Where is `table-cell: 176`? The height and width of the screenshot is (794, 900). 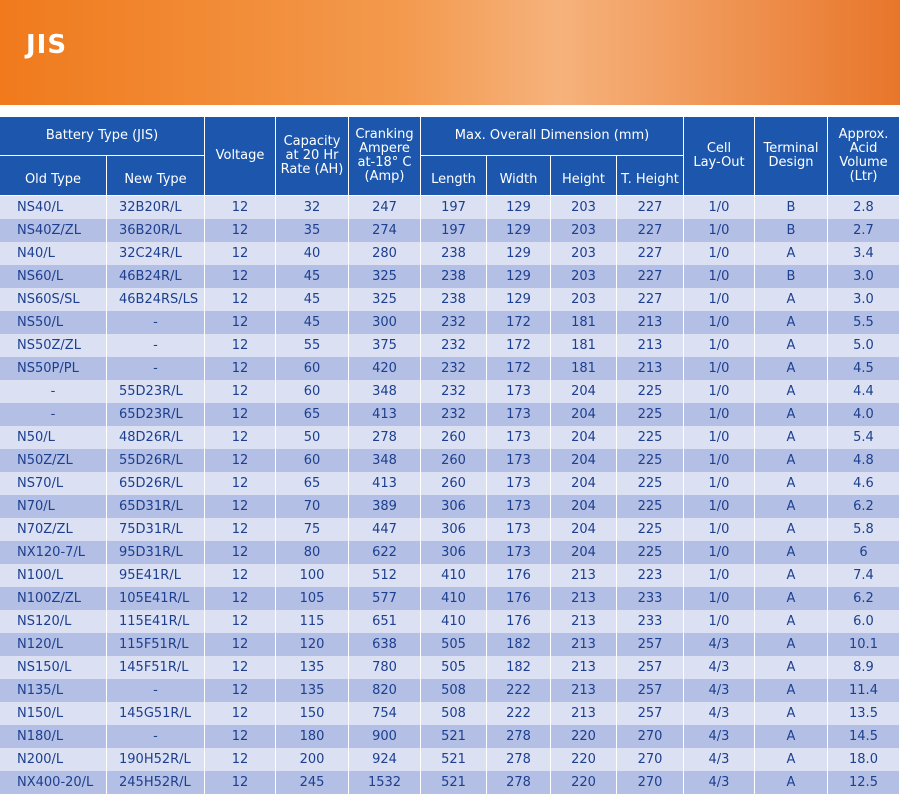 table-cell: 176 is located at coordinates (519, 598).